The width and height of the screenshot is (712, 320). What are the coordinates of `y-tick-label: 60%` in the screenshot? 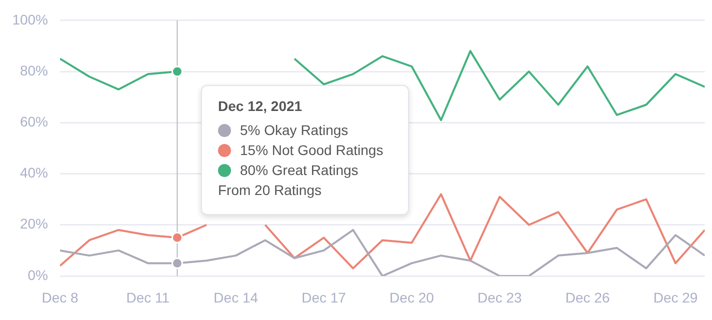 It's located at (34, 122).